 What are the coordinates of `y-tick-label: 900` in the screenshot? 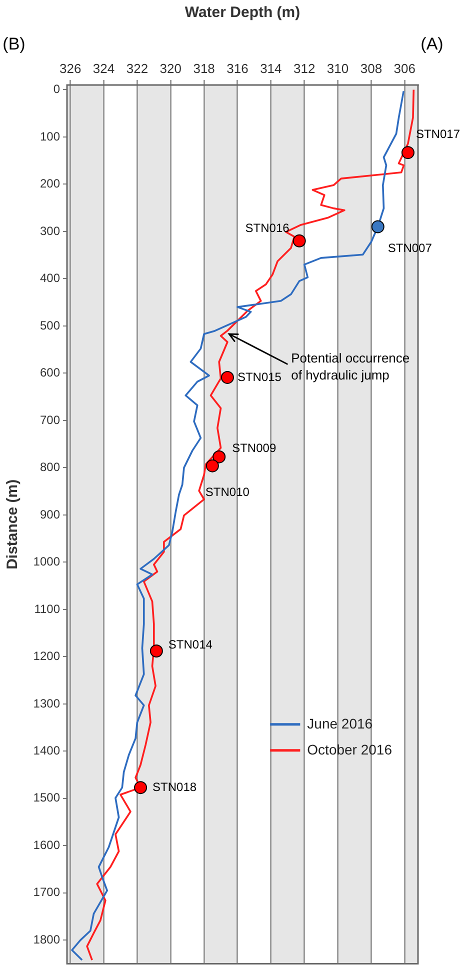 It's located at (50, 514).